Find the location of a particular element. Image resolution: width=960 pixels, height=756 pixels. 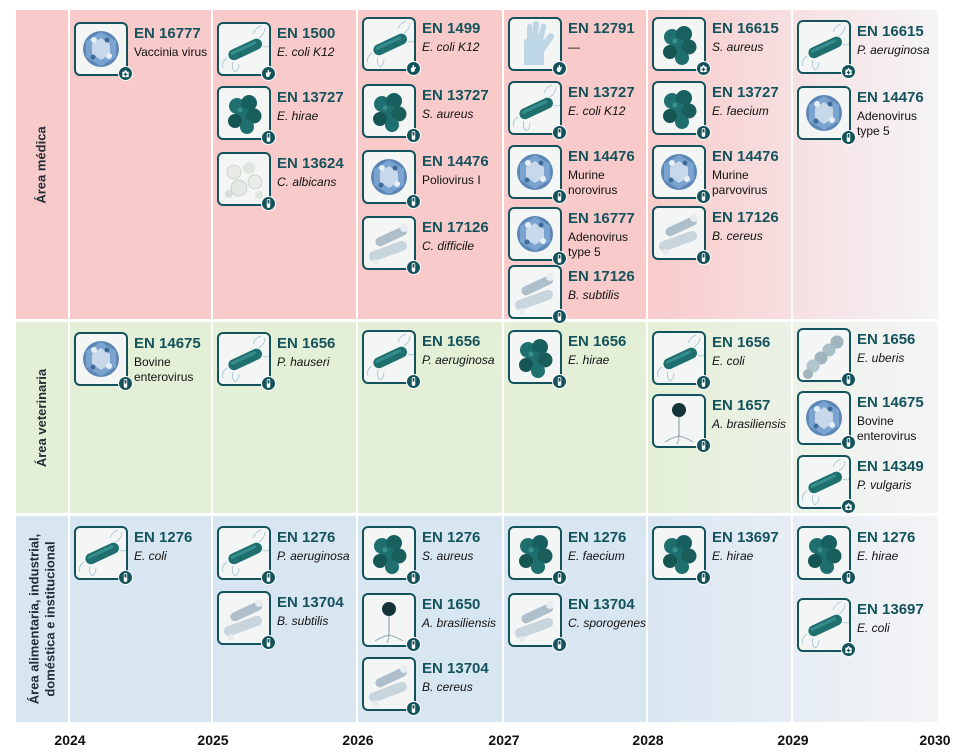

standard-card: EN 1499 E. coli K12 is located at coordinates (462, 46).